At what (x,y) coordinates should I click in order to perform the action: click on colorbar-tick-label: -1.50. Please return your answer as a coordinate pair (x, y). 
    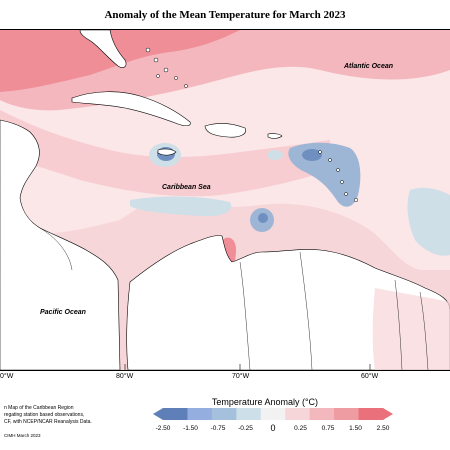
    Looking at the image, I should click on (190, 428).